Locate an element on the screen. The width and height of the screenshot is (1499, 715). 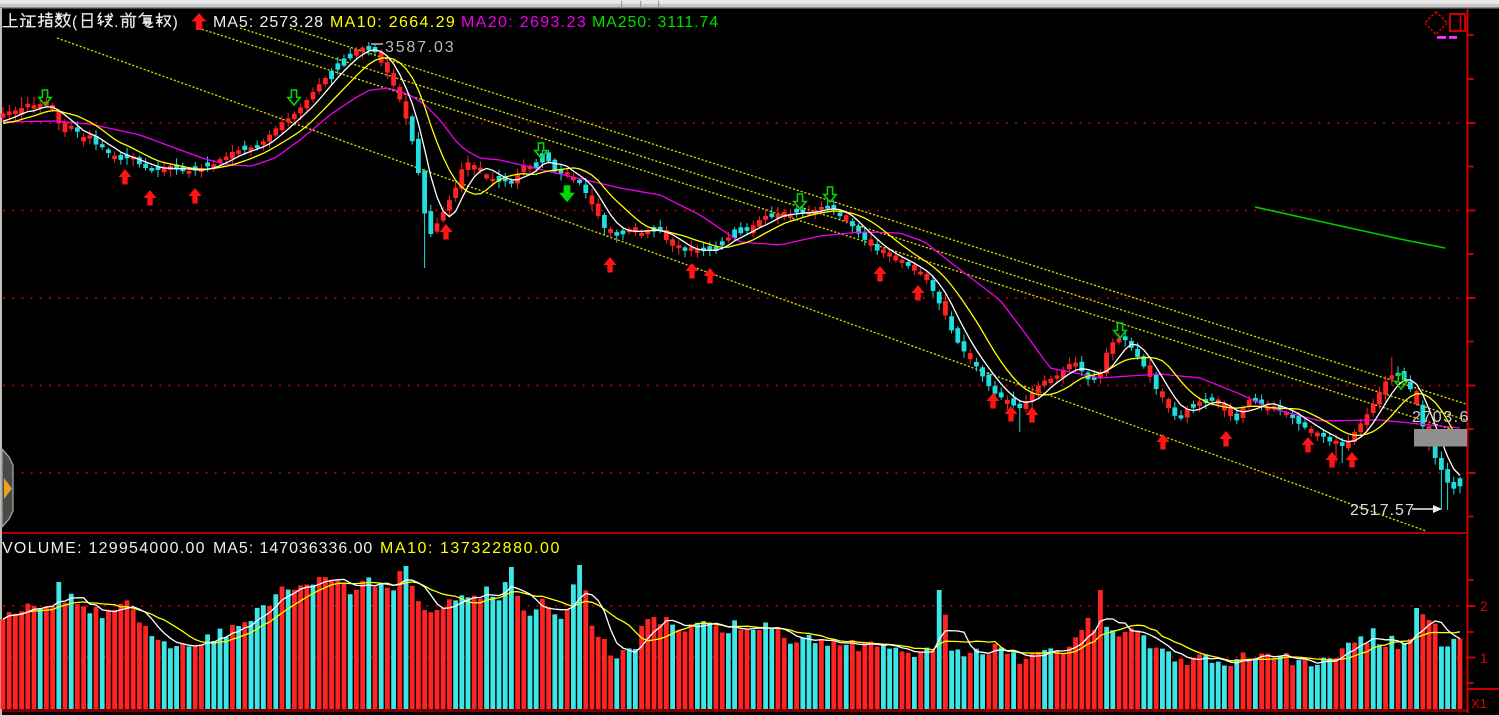
svg-text: 2517.57 is located at coordinates (1382, 510).